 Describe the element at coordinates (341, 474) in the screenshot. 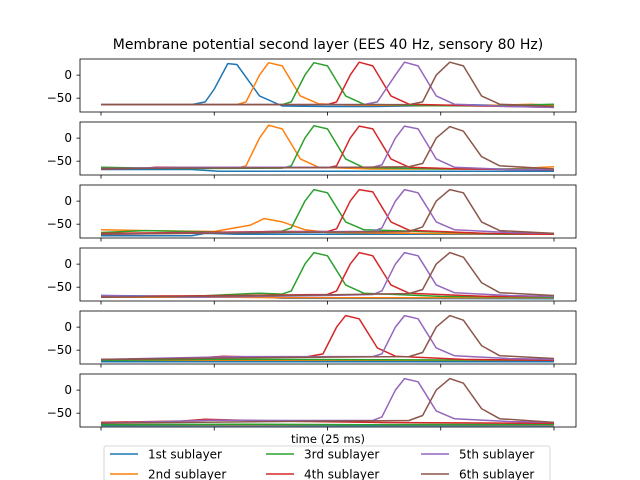

I see `legend-label: 4th sublayer` at that location.